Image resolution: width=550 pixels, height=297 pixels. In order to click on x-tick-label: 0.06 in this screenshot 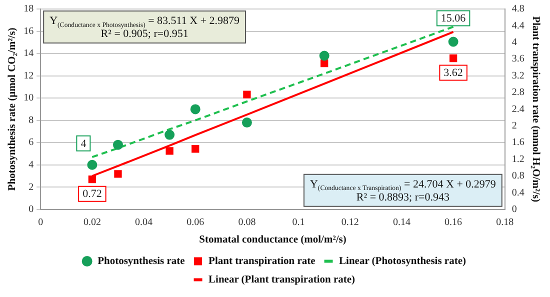, I will do `click(195, 222)`.